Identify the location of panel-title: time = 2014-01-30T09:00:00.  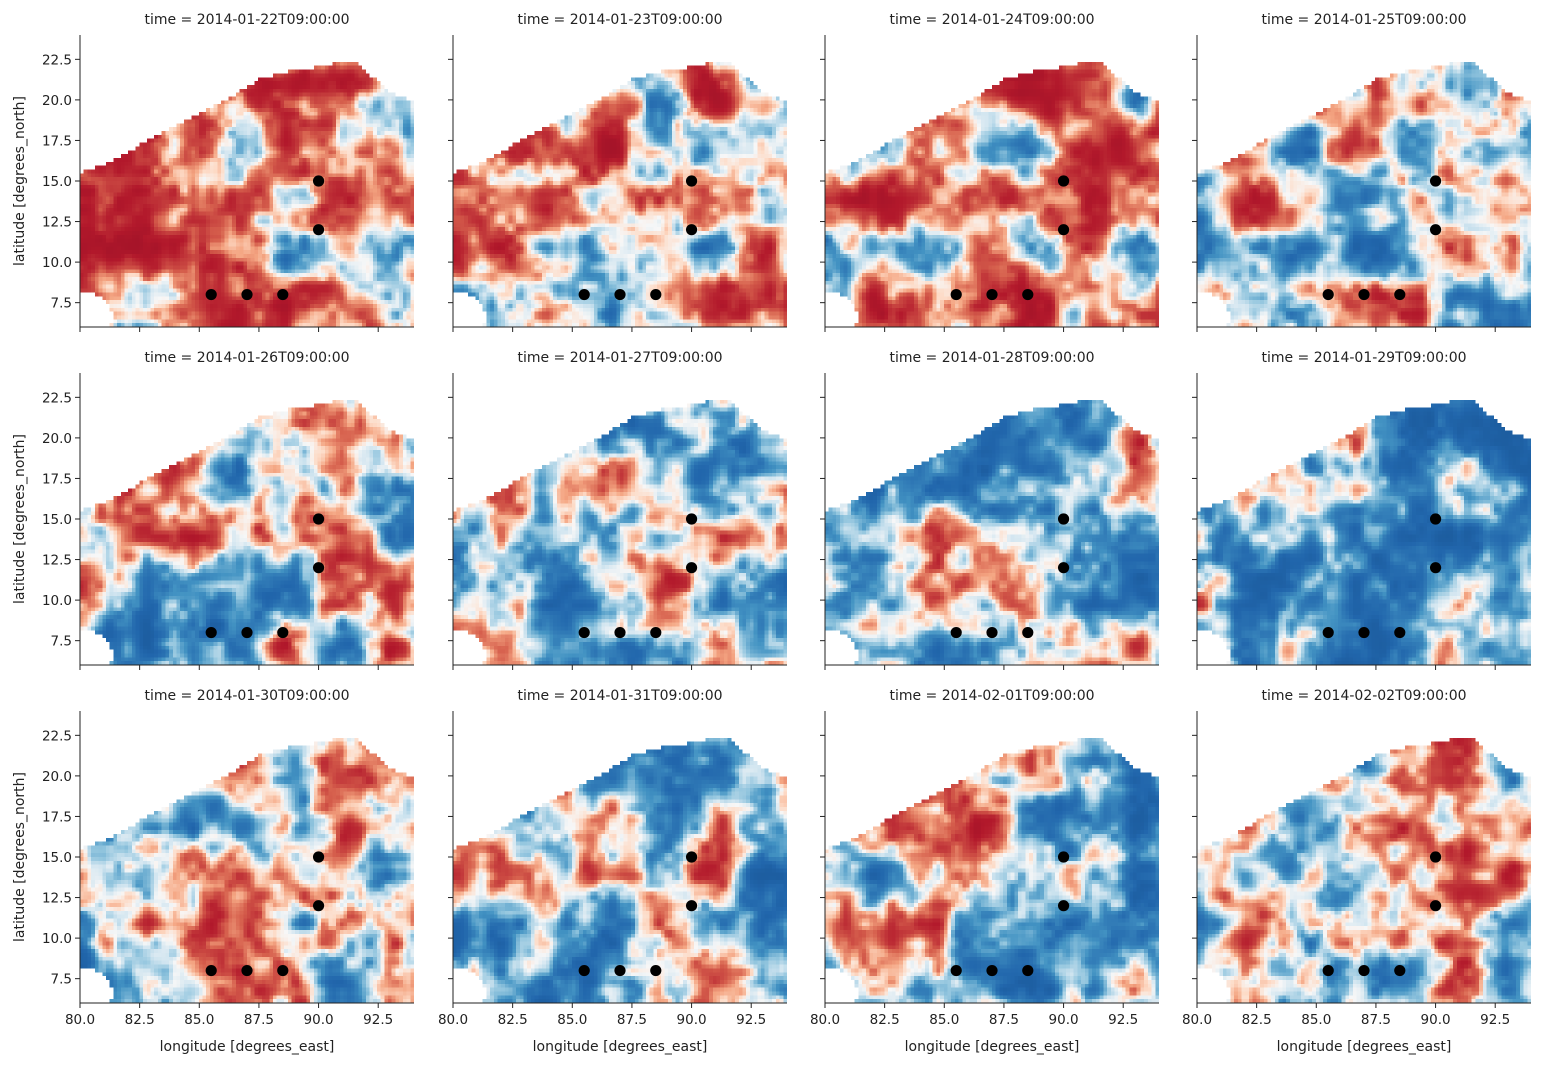
(246, 696).